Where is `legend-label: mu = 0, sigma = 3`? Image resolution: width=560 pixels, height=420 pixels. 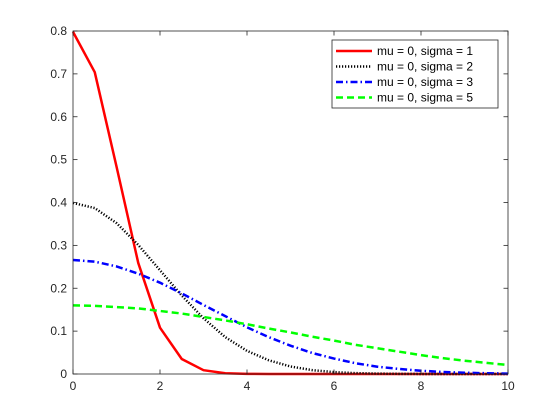 legend-label: mu = 0, sigma = 3 is located at coordinates (425, 82).